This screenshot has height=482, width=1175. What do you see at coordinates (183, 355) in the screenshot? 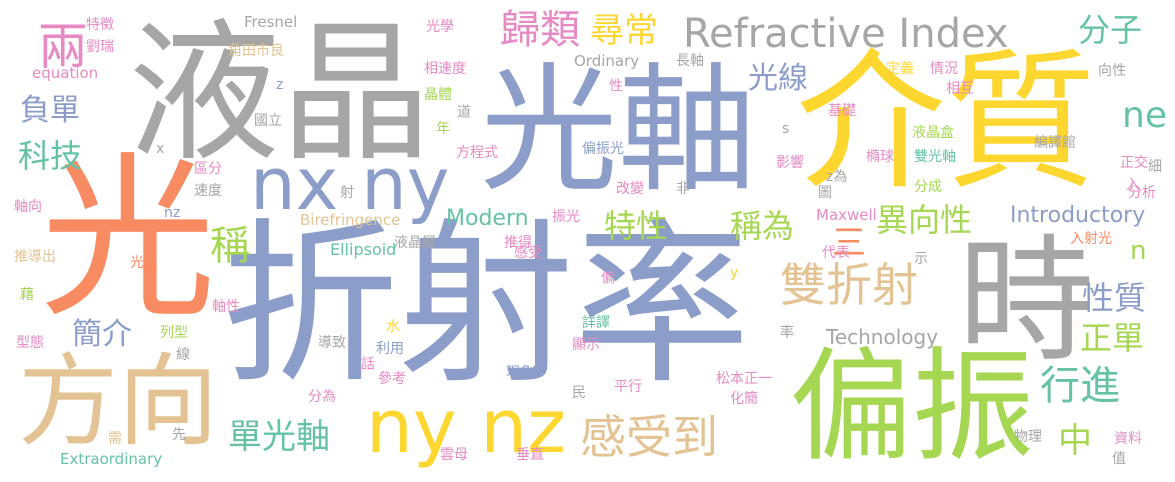
I see `word: 線` at bounding box center [183, 355].